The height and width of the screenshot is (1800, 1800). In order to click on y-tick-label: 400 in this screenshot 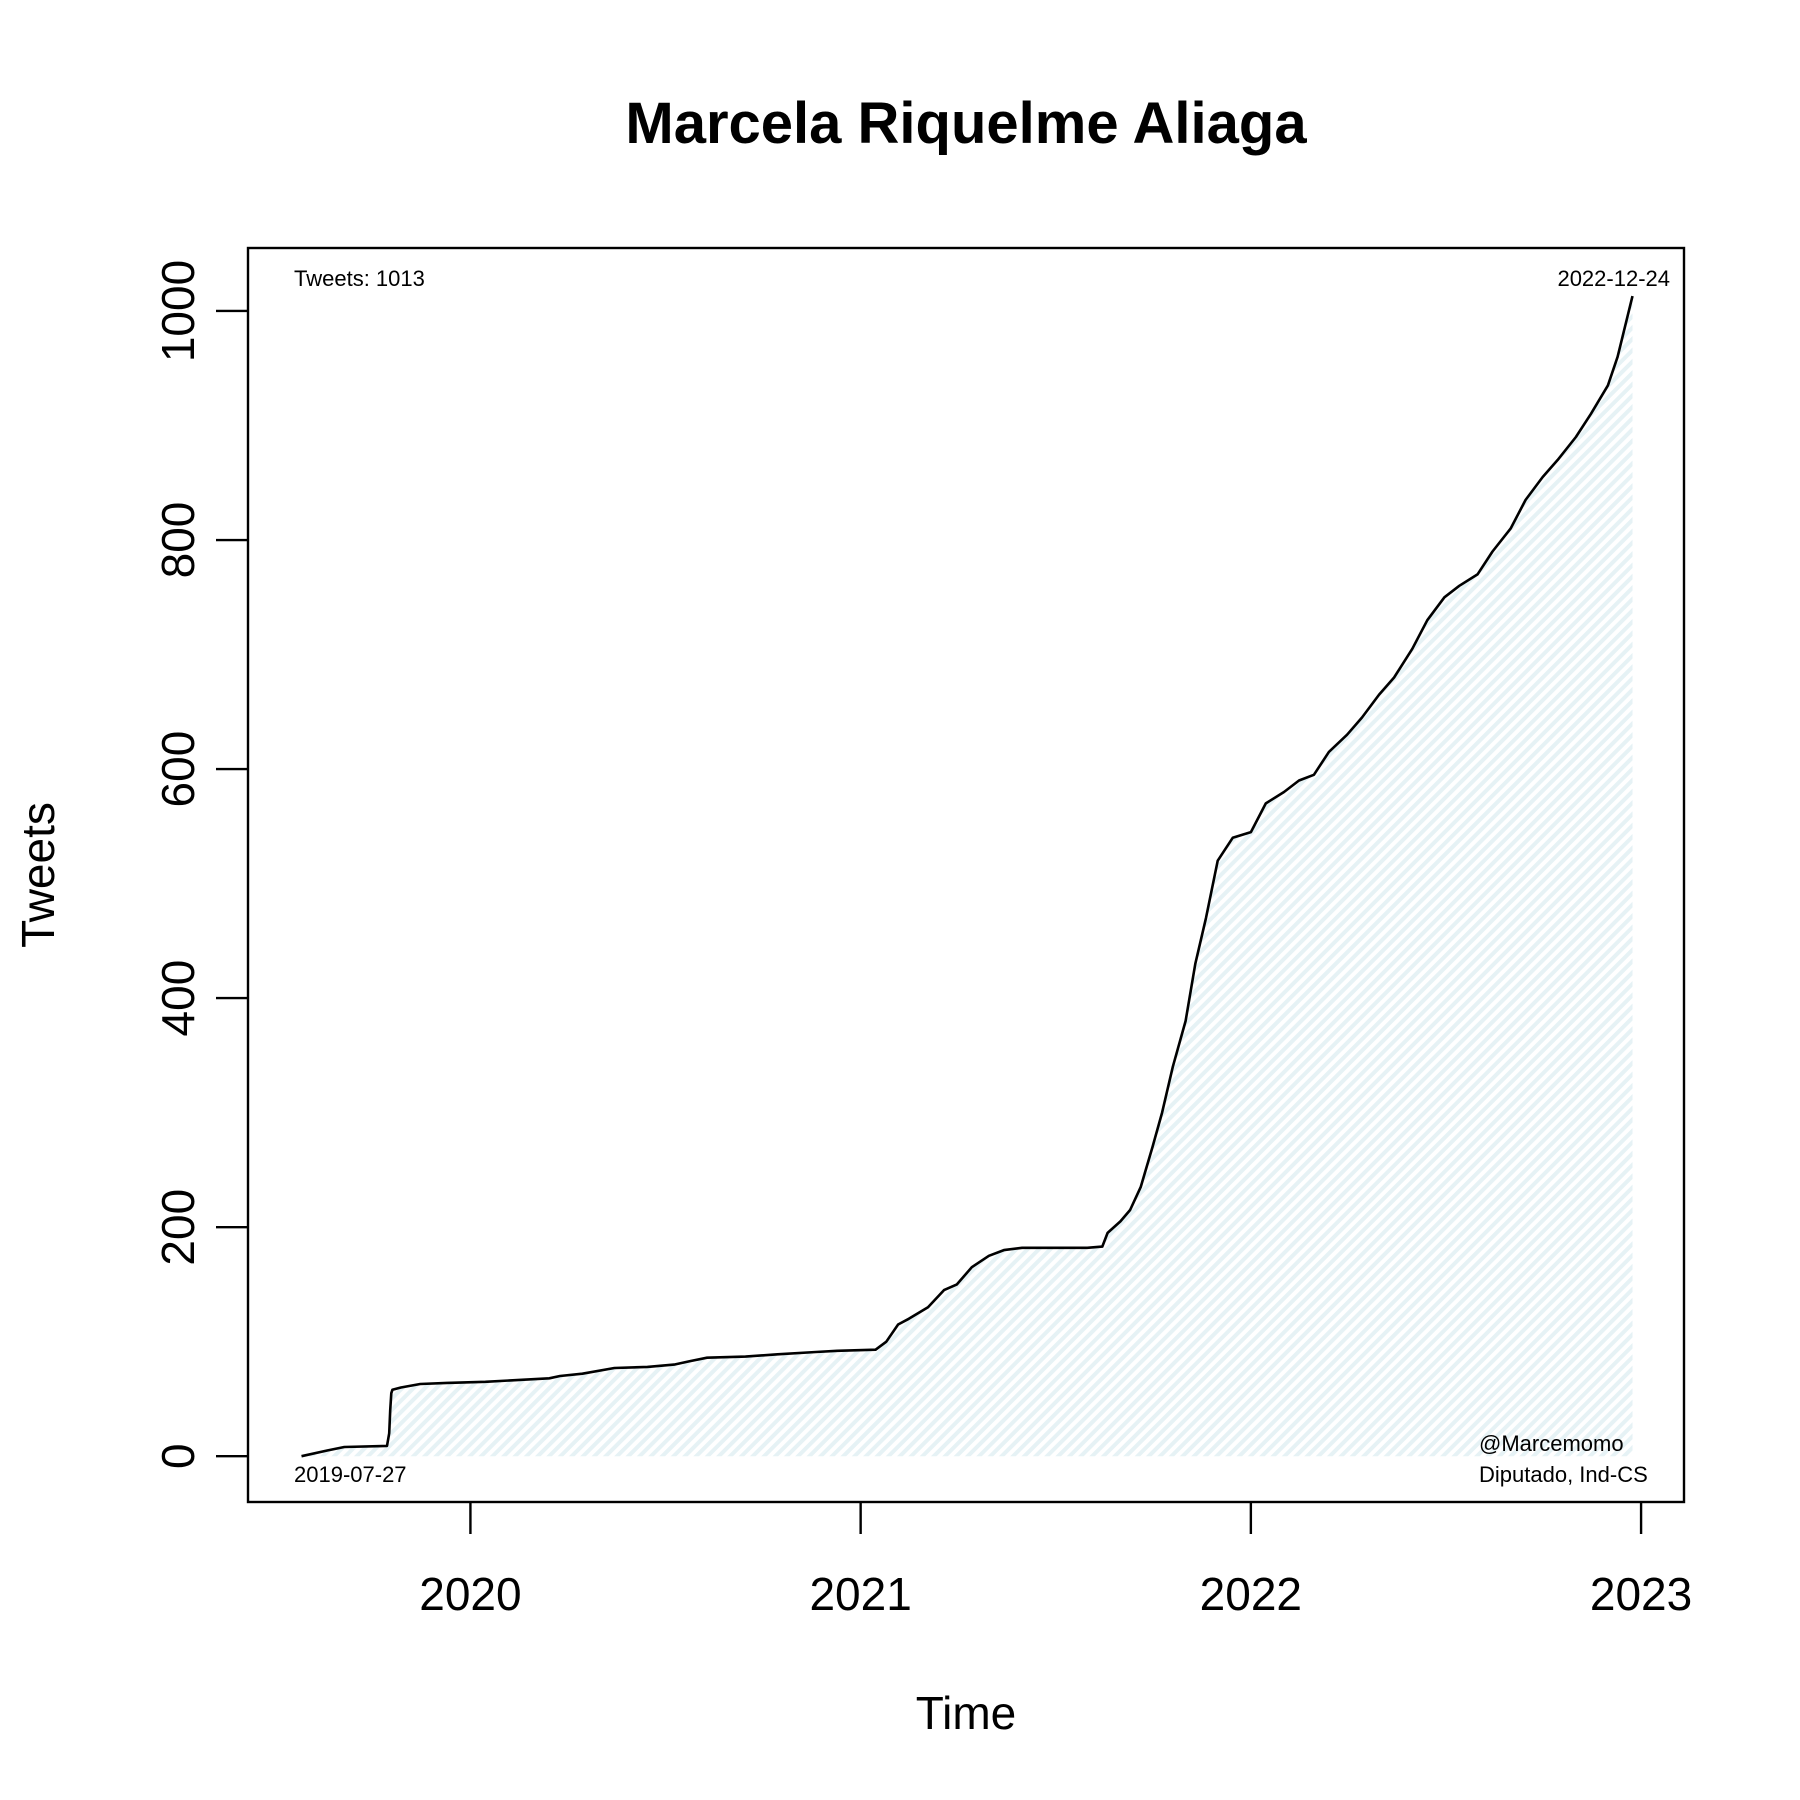, I will do `click(178, 998)`.